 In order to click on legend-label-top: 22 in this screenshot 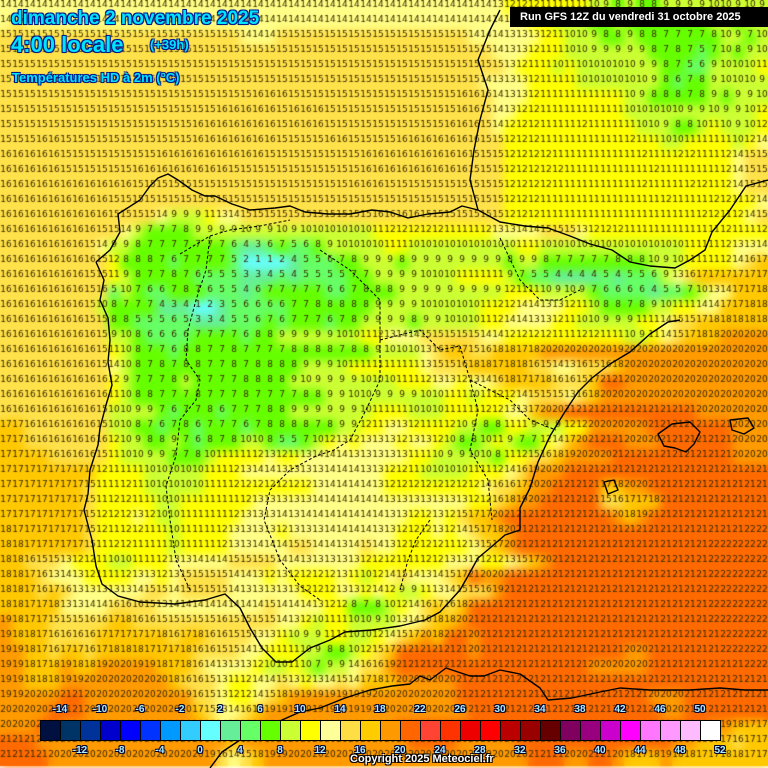, I will do `click(420, 709)`.